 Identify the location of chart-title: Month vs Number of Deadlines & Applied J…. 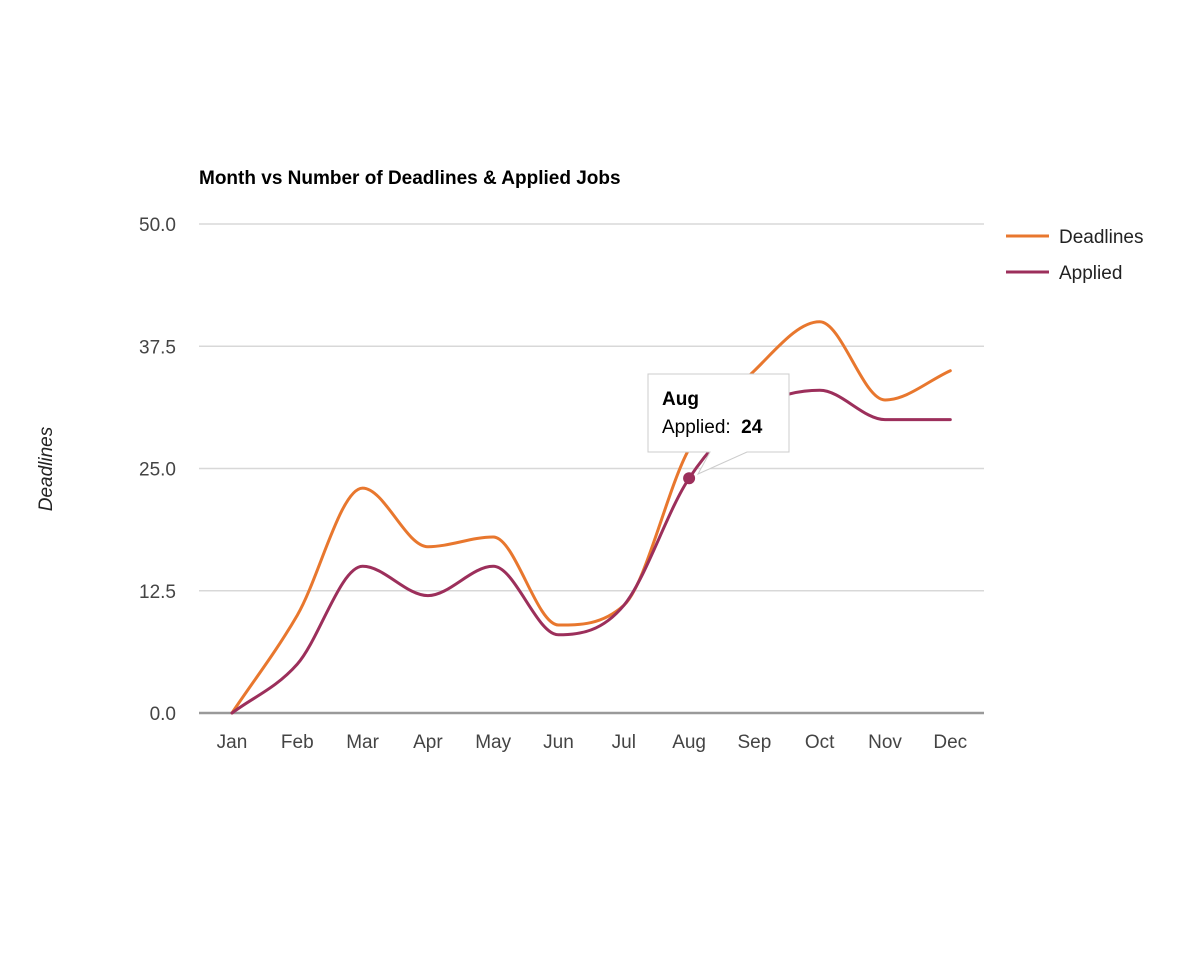
(410, 178).